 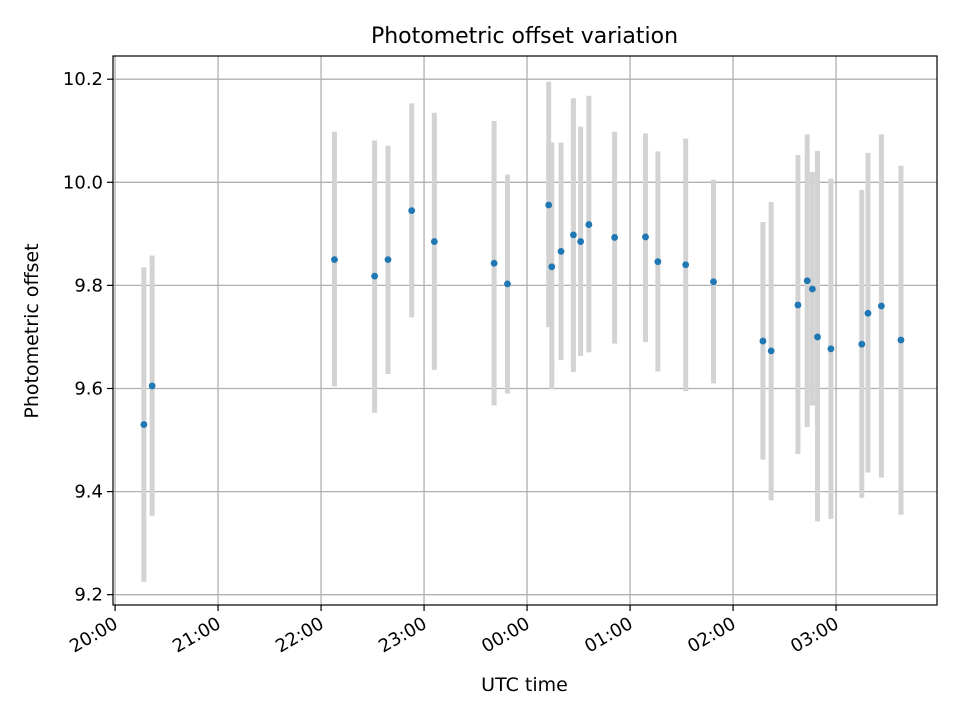 I want to click on x-tick-label: 02:00, so click(x=711, y=635).